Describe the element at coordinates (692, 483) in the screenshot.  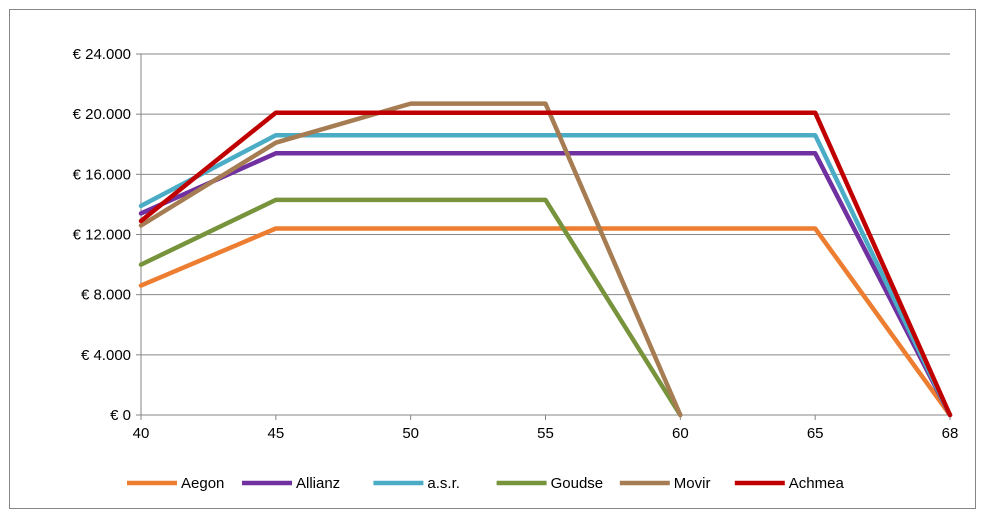
I see `legend-label-movir: Movir` at that location.